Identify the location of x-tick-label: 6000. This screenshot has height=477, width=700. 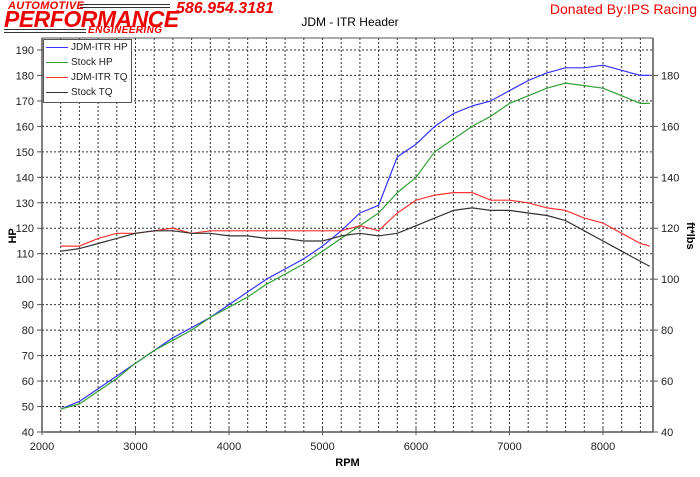
(416, 447).